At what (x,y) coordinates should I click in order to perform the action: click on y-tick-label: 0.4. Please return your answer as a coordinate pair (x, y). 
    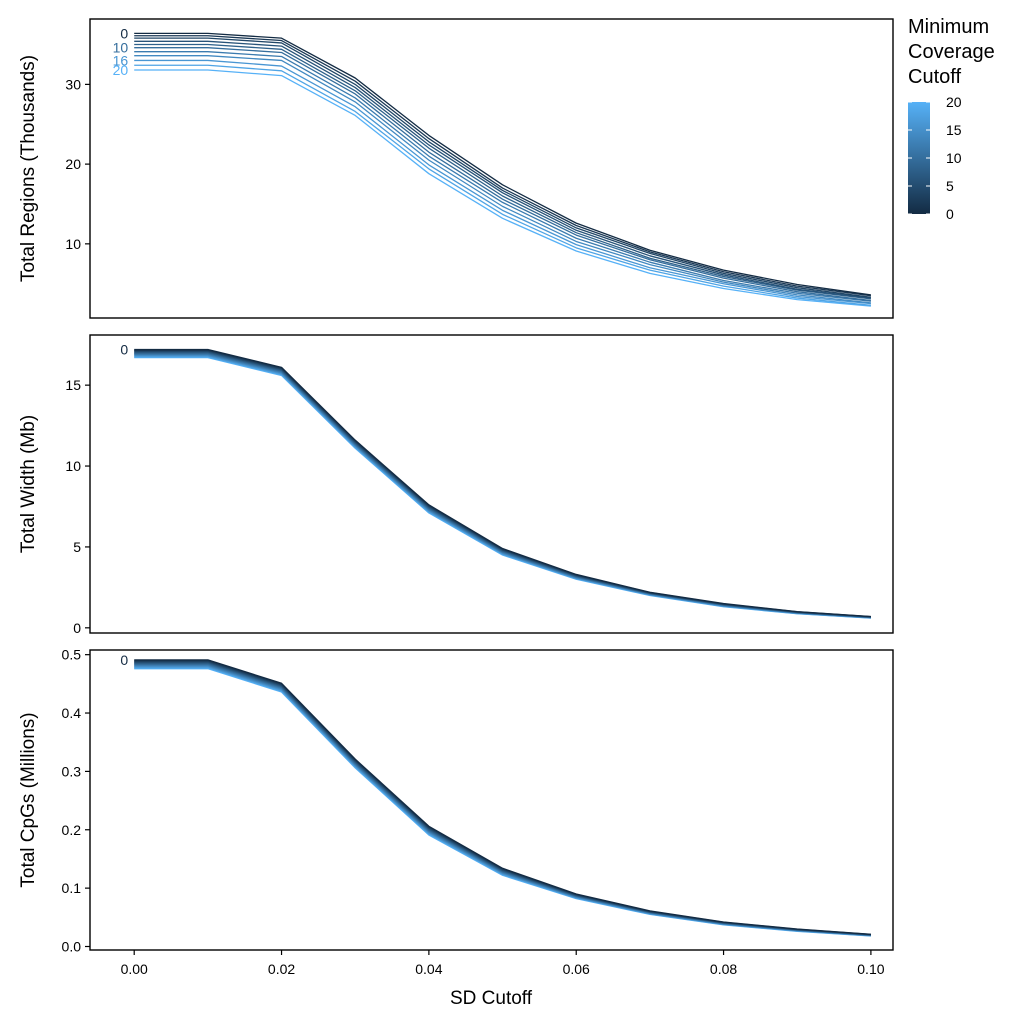
    Looking at the image, I should click on (72, 713).